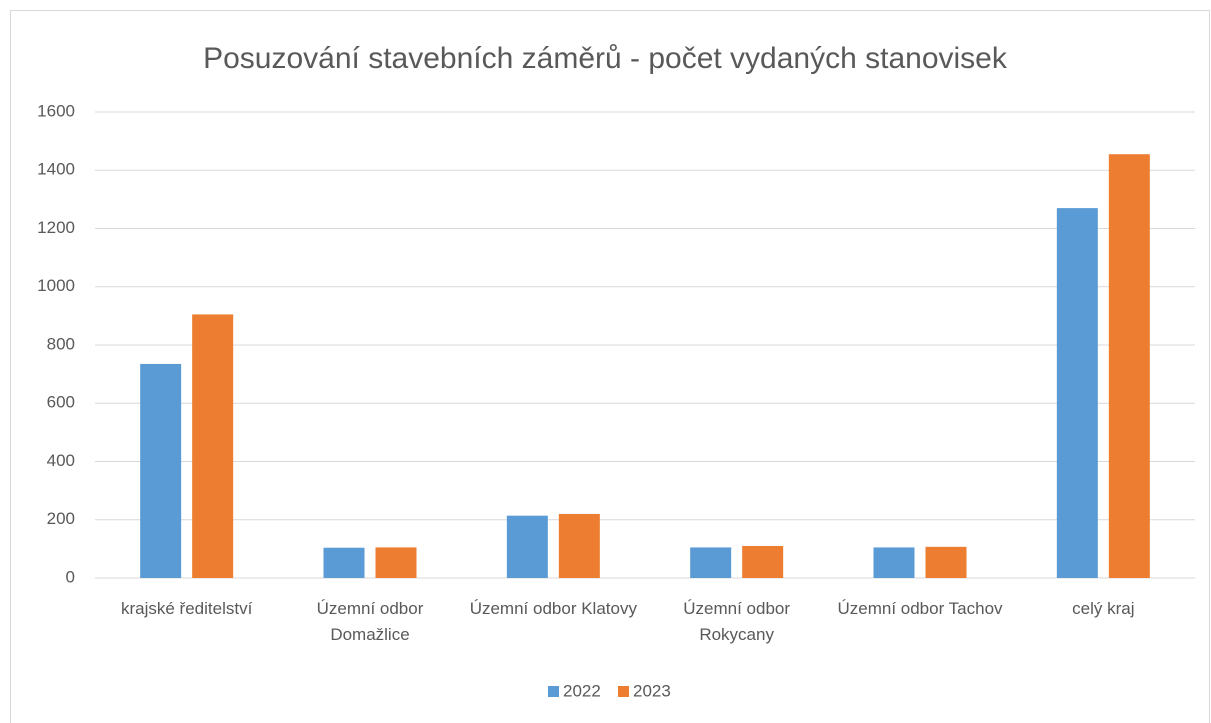 This screenshot has width=1211, height=723. What do you see at coordinates (737, 621) in the screenshot?
I see `x-tick-label: Územní odbor Rokycany` at bounding box center [737, 621].